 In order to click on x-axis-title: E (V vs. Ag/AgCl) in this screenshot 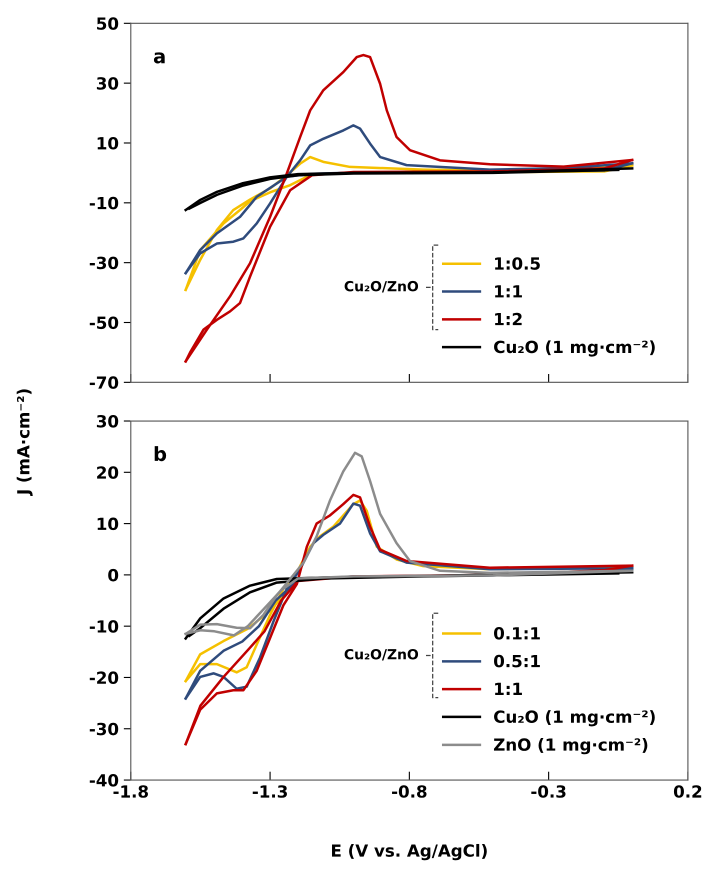, I will do `click(409, 852)`.